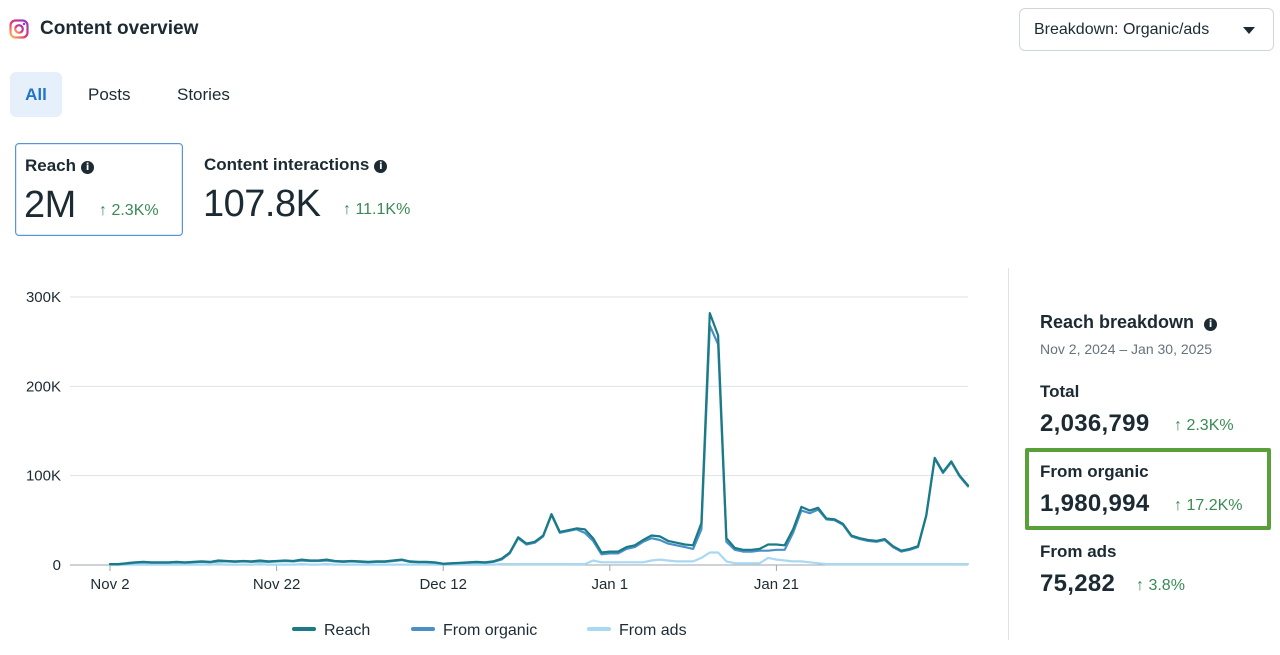  Describe the element at coordinates (1208, 505) in the screenshot. I see `organic-delta: ↑ 17.2K%` at that location.